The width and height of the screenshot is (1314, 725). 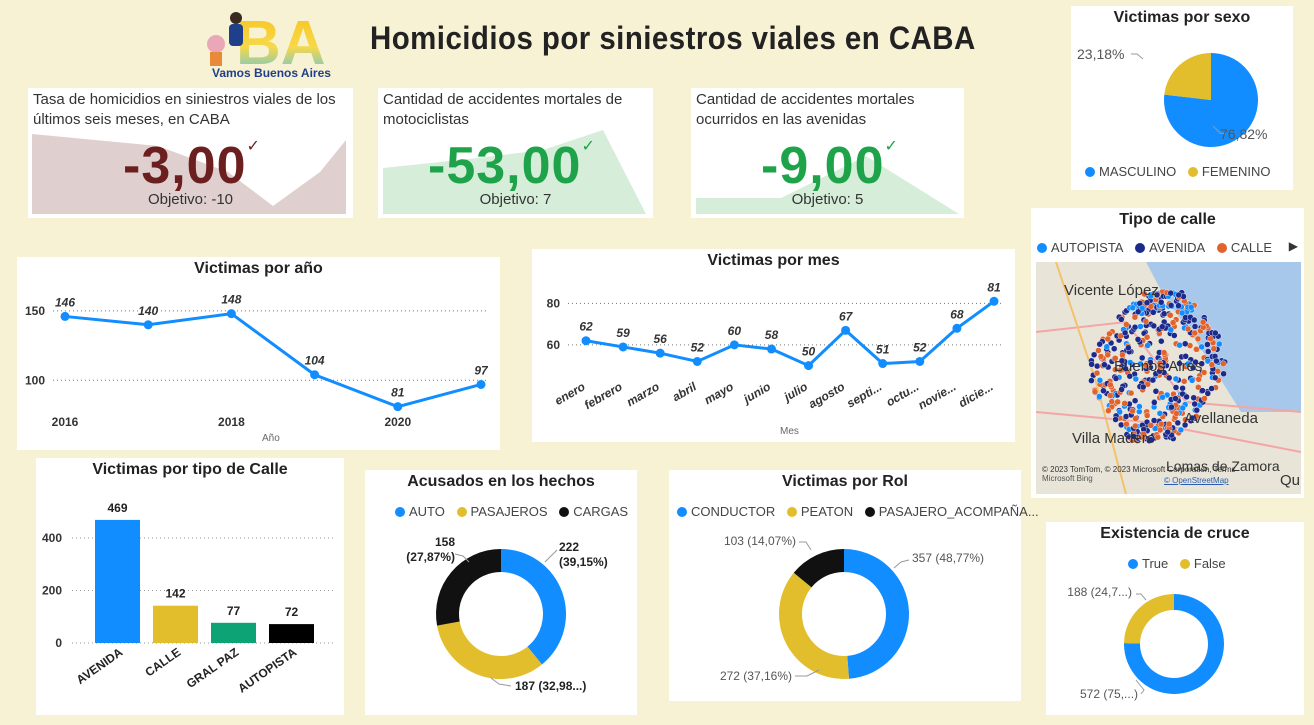 I want to click on legend-item-masculino: MASCULINO, so click(x=1130, y=171).